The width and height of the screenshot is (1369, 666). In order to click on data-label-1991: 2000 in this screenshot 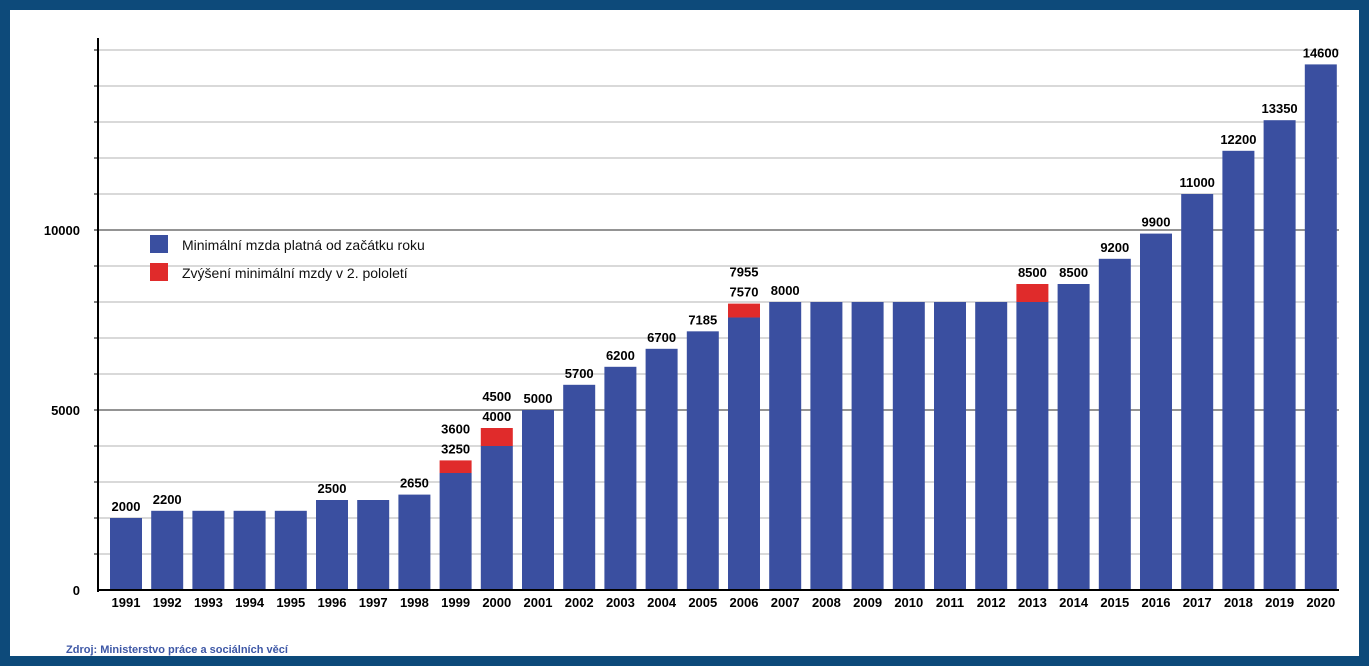, I will do `click(126, 506)`.